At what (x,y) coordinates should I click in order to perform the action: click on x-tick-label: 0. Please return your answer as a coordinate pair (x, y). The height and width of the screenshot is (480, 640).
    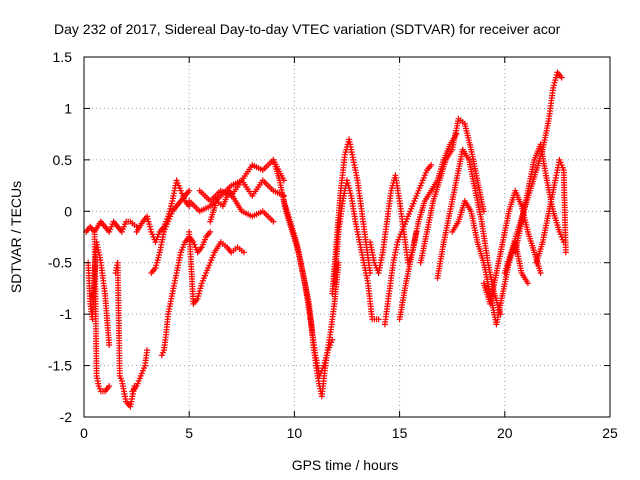
    Looking at the image, I should click on (84, 433).